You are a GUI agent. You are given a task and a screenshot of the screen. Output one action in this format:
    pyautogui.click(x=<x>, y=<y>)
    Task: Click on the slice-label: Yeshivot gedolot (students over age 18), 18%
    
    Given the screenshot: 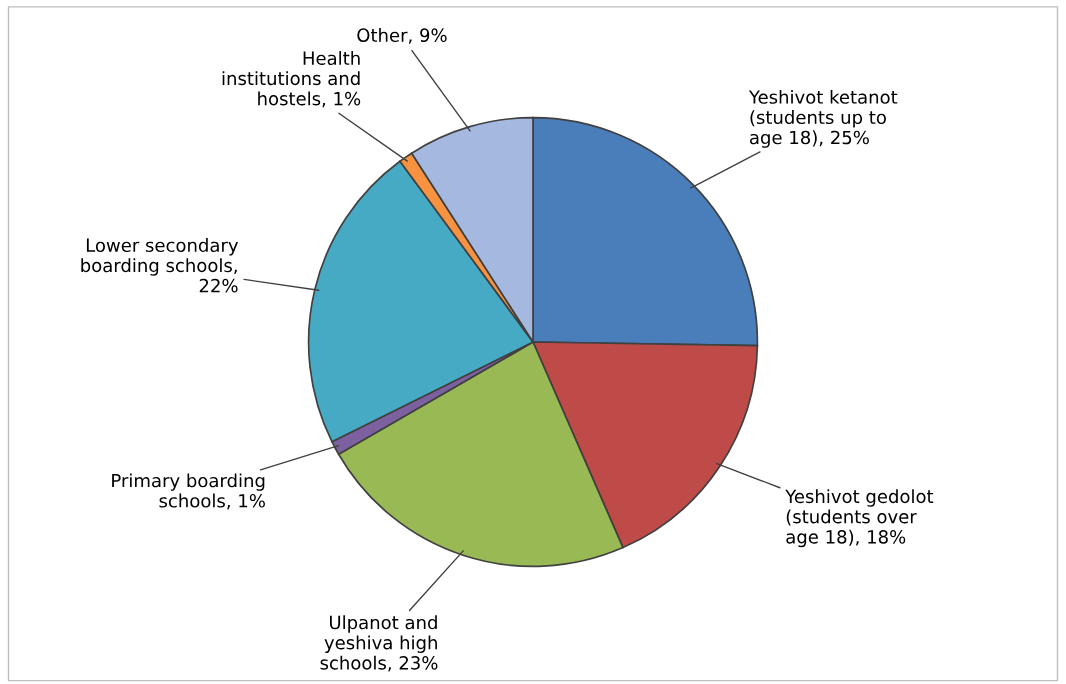 What is the action you would take?
    pyautogui.click(x=859, y=518)
    